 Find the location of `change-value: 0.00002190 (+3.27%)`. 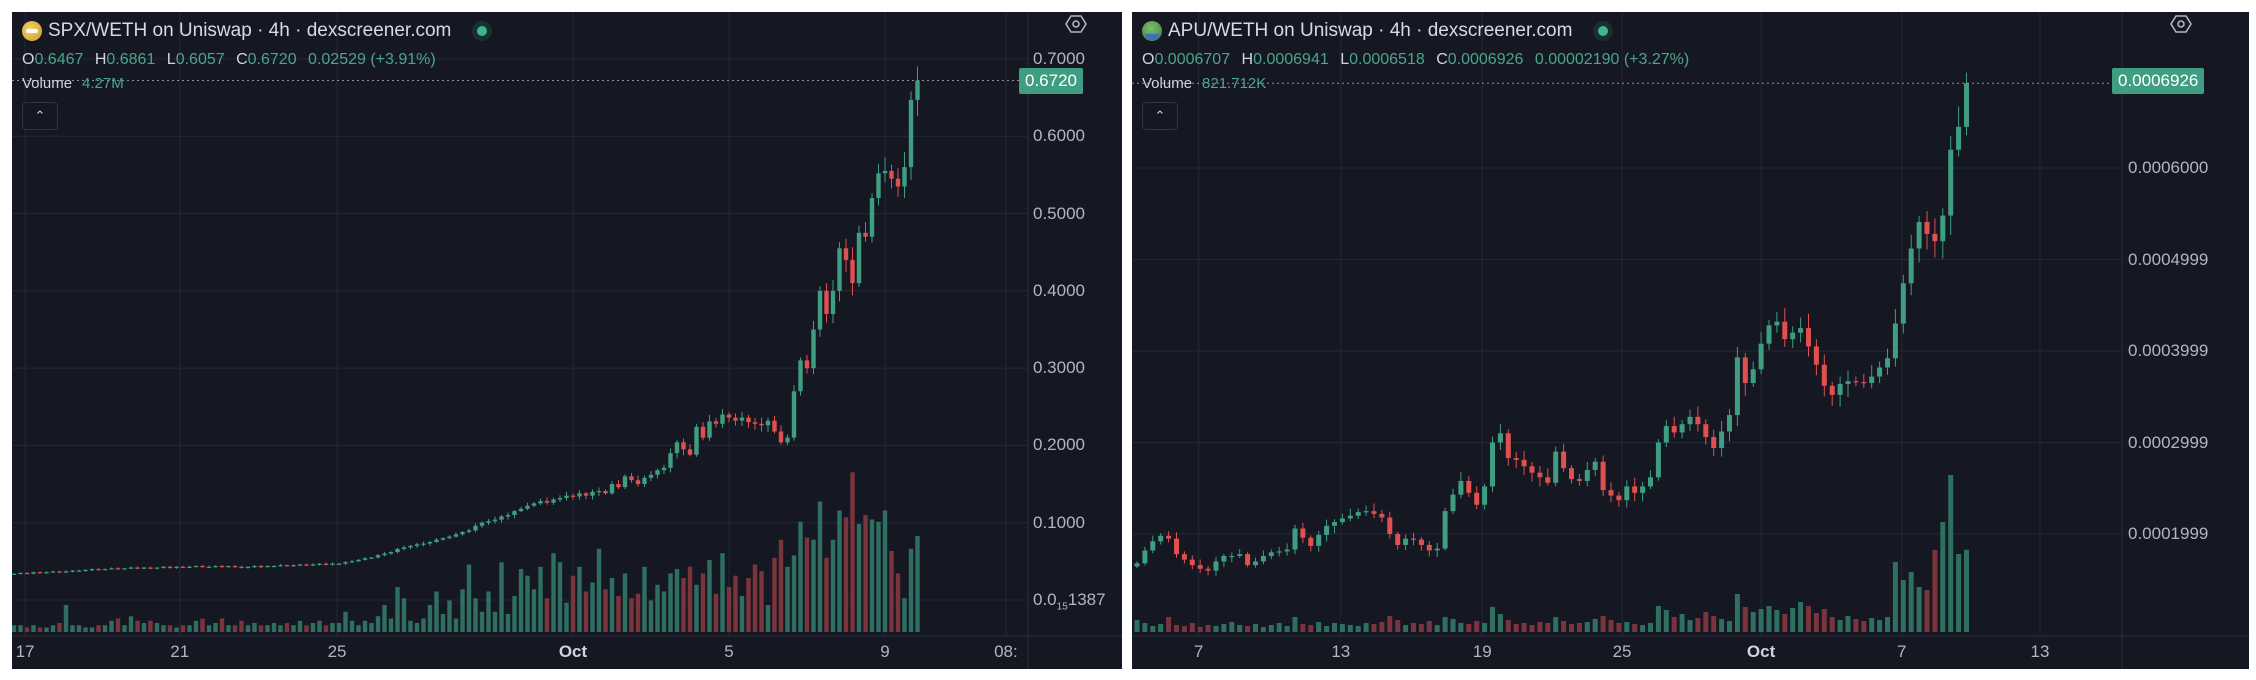

change-value: 0.00002190 (+3.27%) is located at coordinates (1612, 59).